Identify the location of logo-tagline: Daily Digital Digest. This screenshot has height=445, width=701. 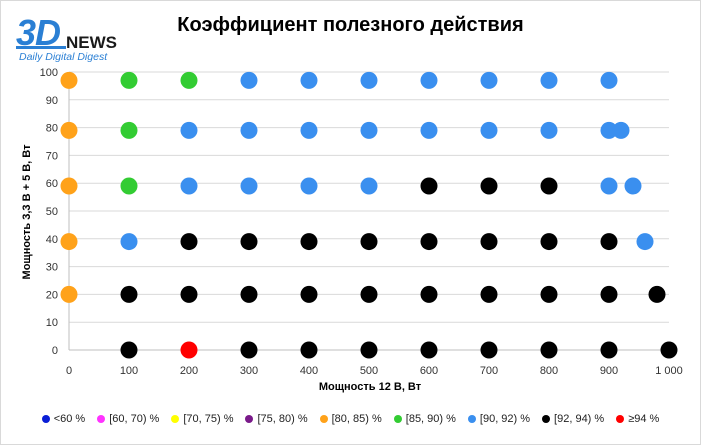
(63, 57).